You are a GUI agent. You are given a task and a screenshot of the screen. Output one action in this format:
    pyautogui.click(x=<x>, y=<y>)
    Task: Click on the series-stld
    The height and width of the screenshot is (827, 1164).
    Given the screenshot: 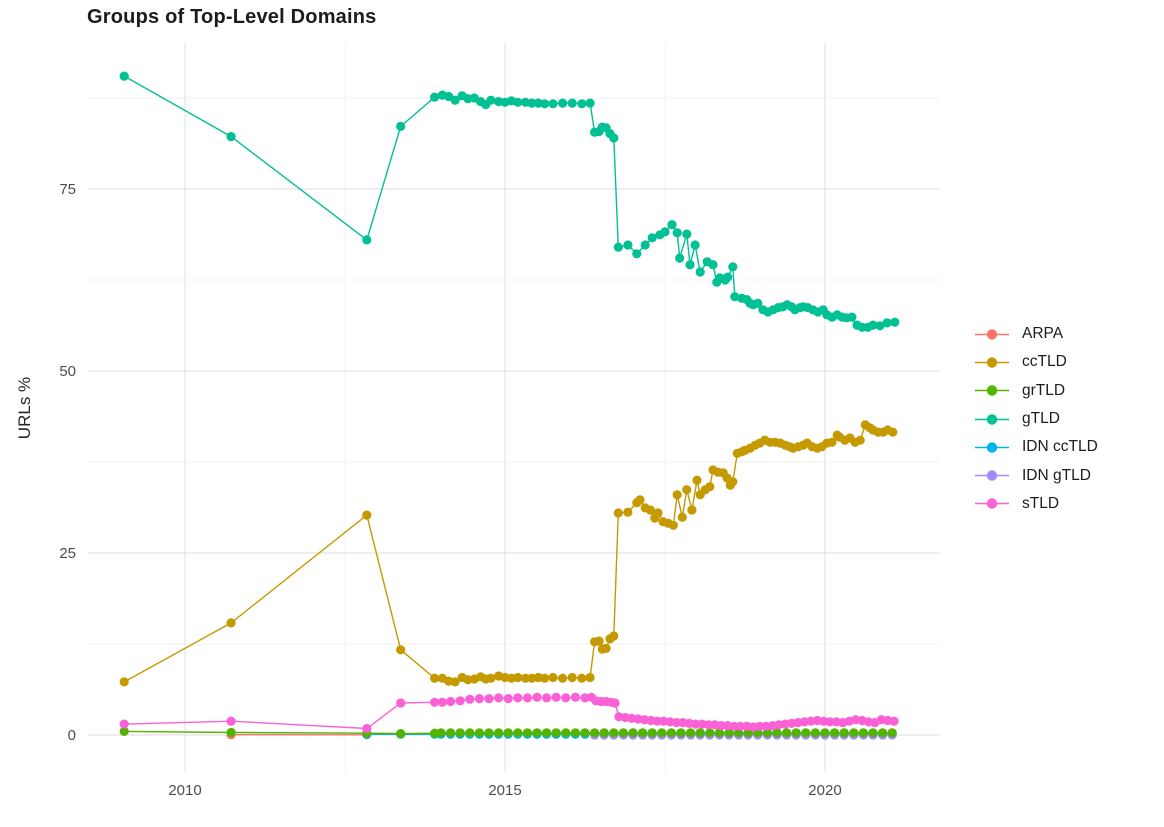 What is the action you would take?
    pyautogui.click(x=509, y=713)
    